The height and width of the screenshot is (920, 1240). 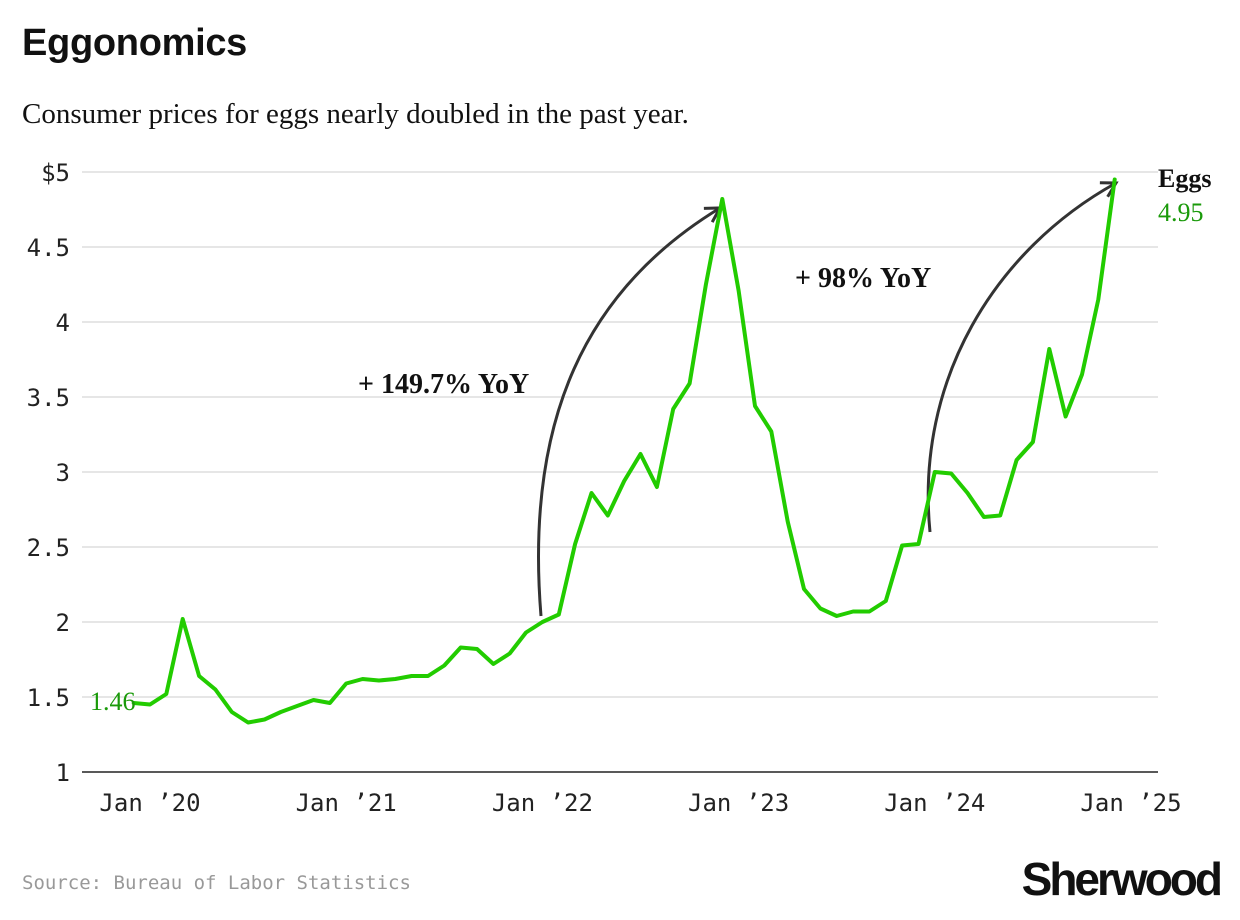 I want to click on y-tick-label: 4.5, so click(x=48, y=248).